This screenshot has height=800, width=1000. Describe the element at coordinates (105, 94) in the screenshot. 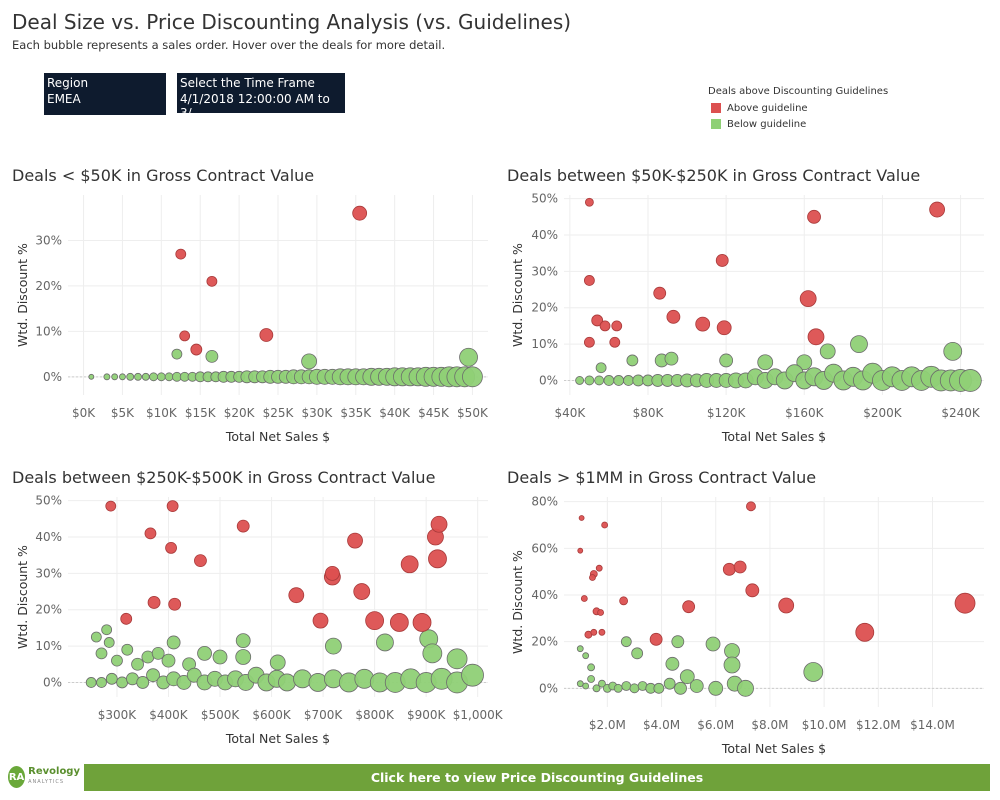

I see `region-filter: Region EMEA` at that location.